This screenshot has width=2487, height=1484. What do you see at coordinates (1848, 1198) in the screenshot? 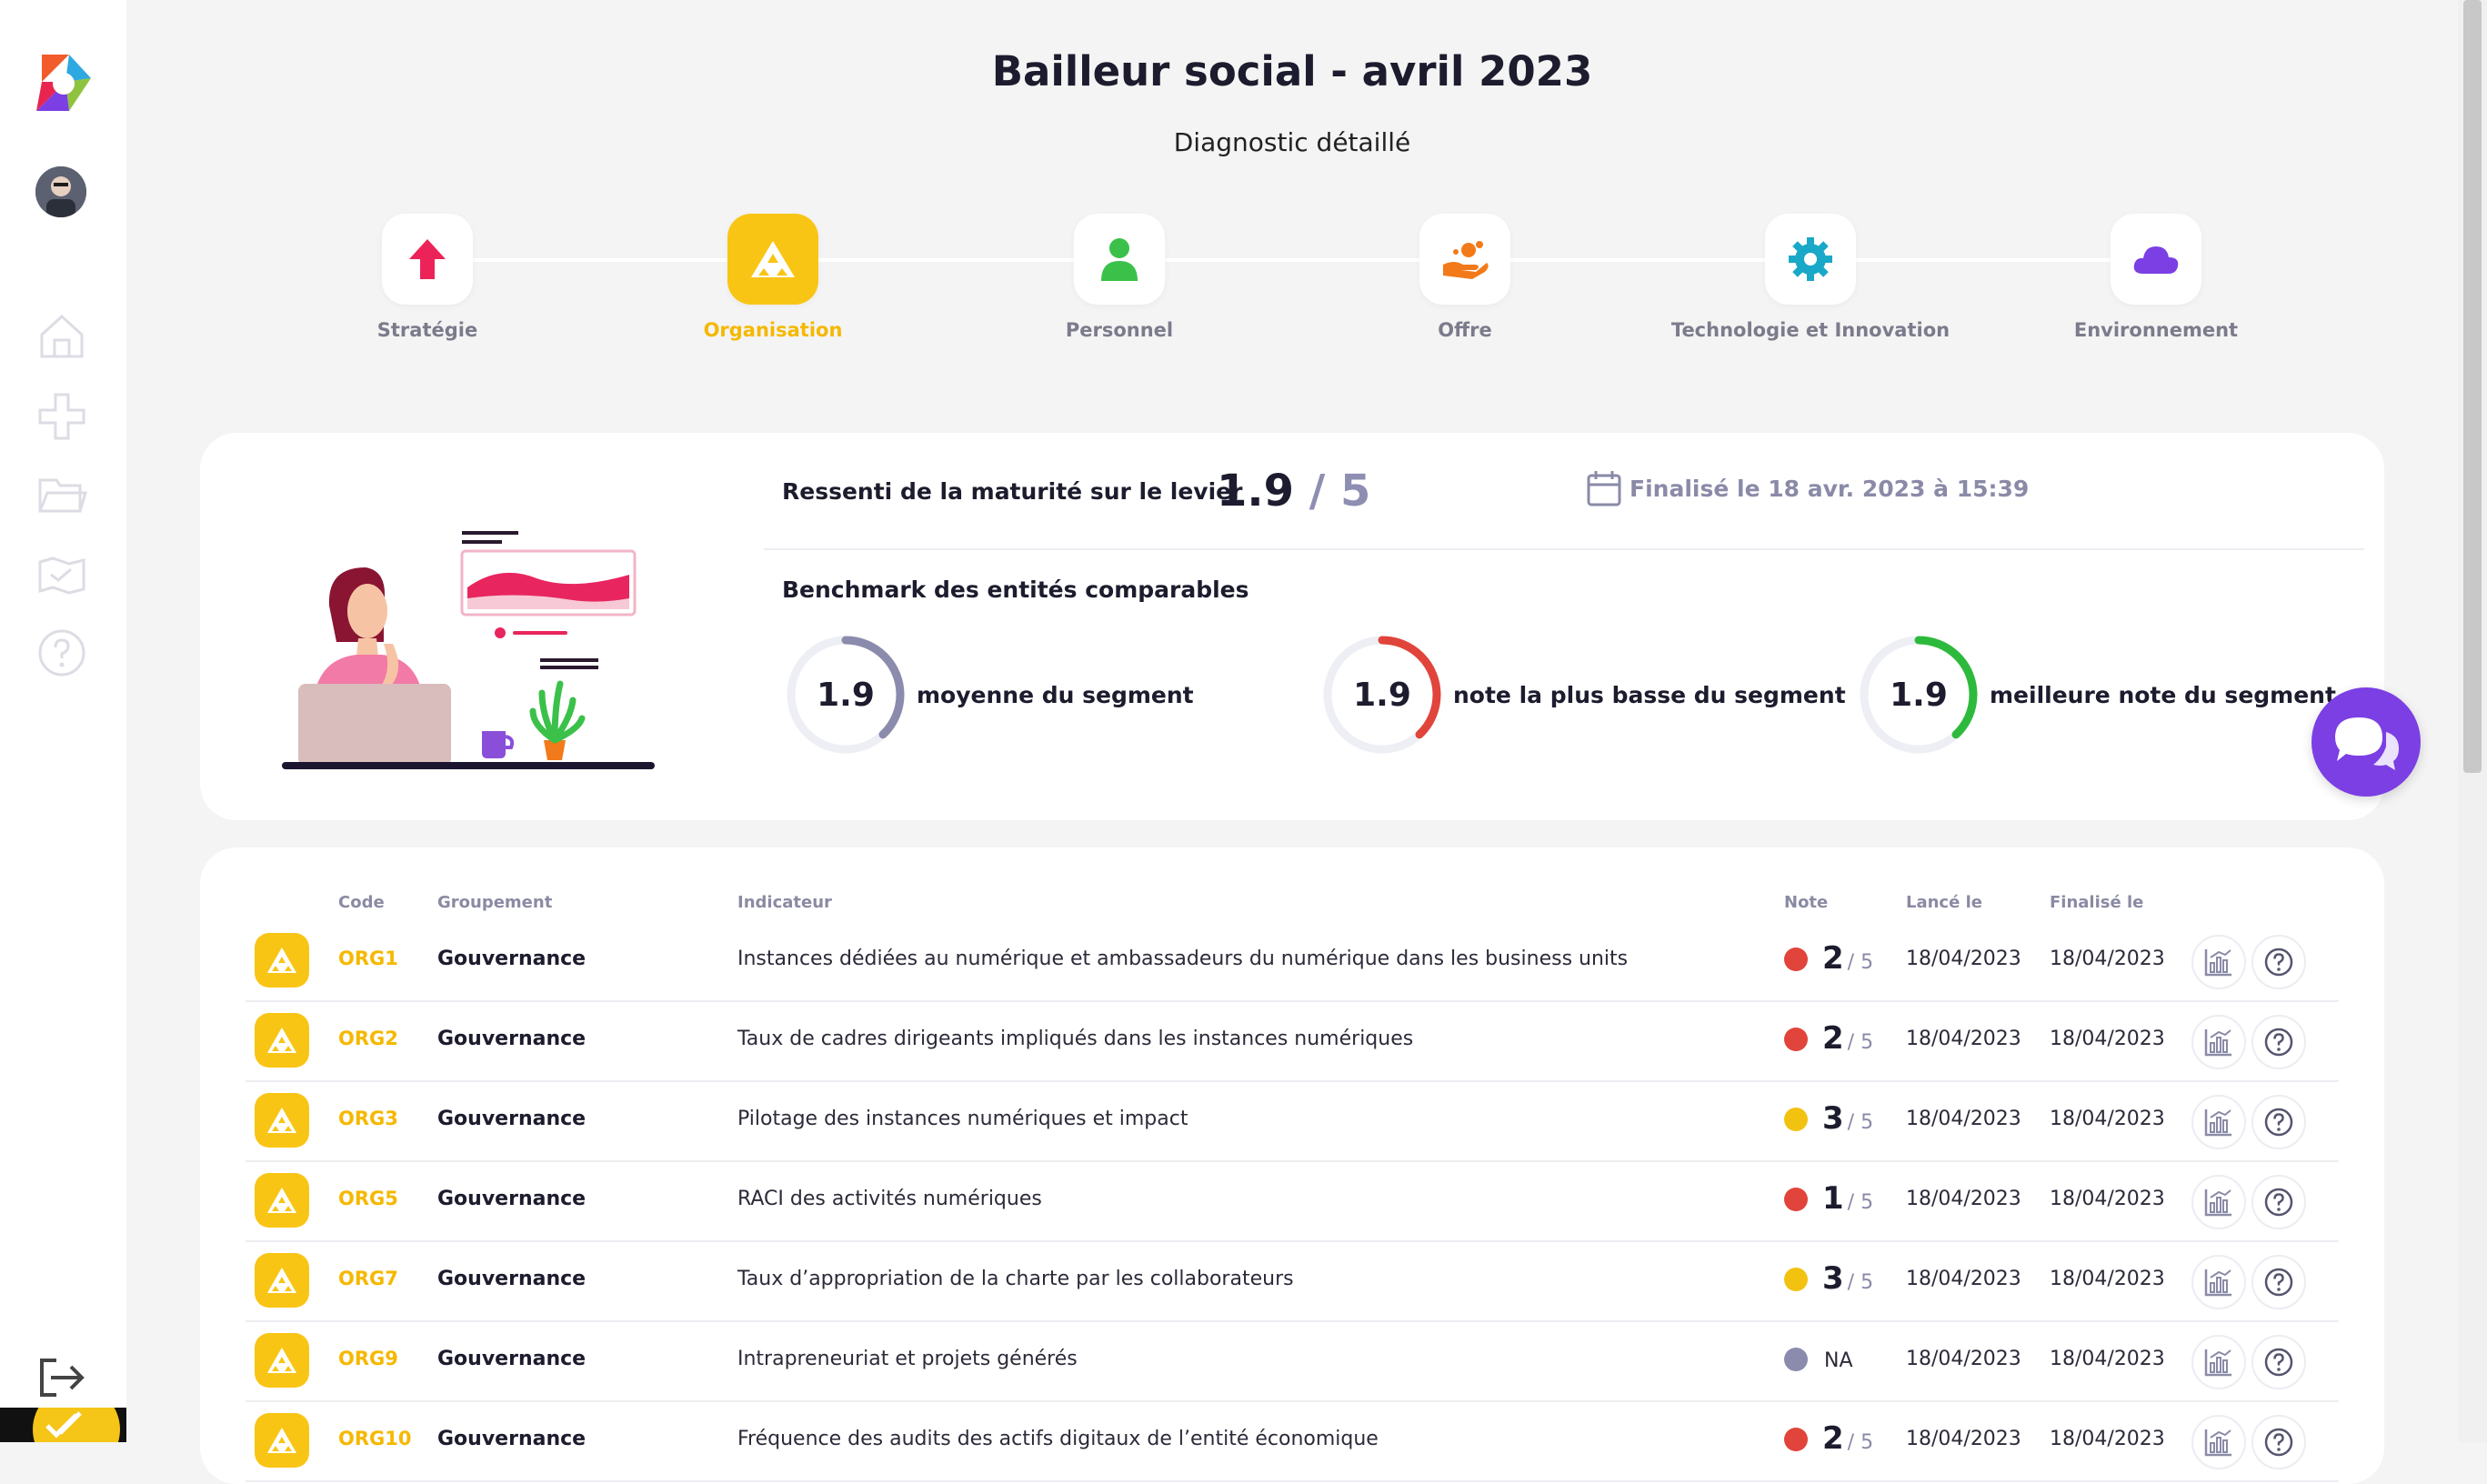
I see `note-value: 1/ 5` at bounding box center [1848, 1198].